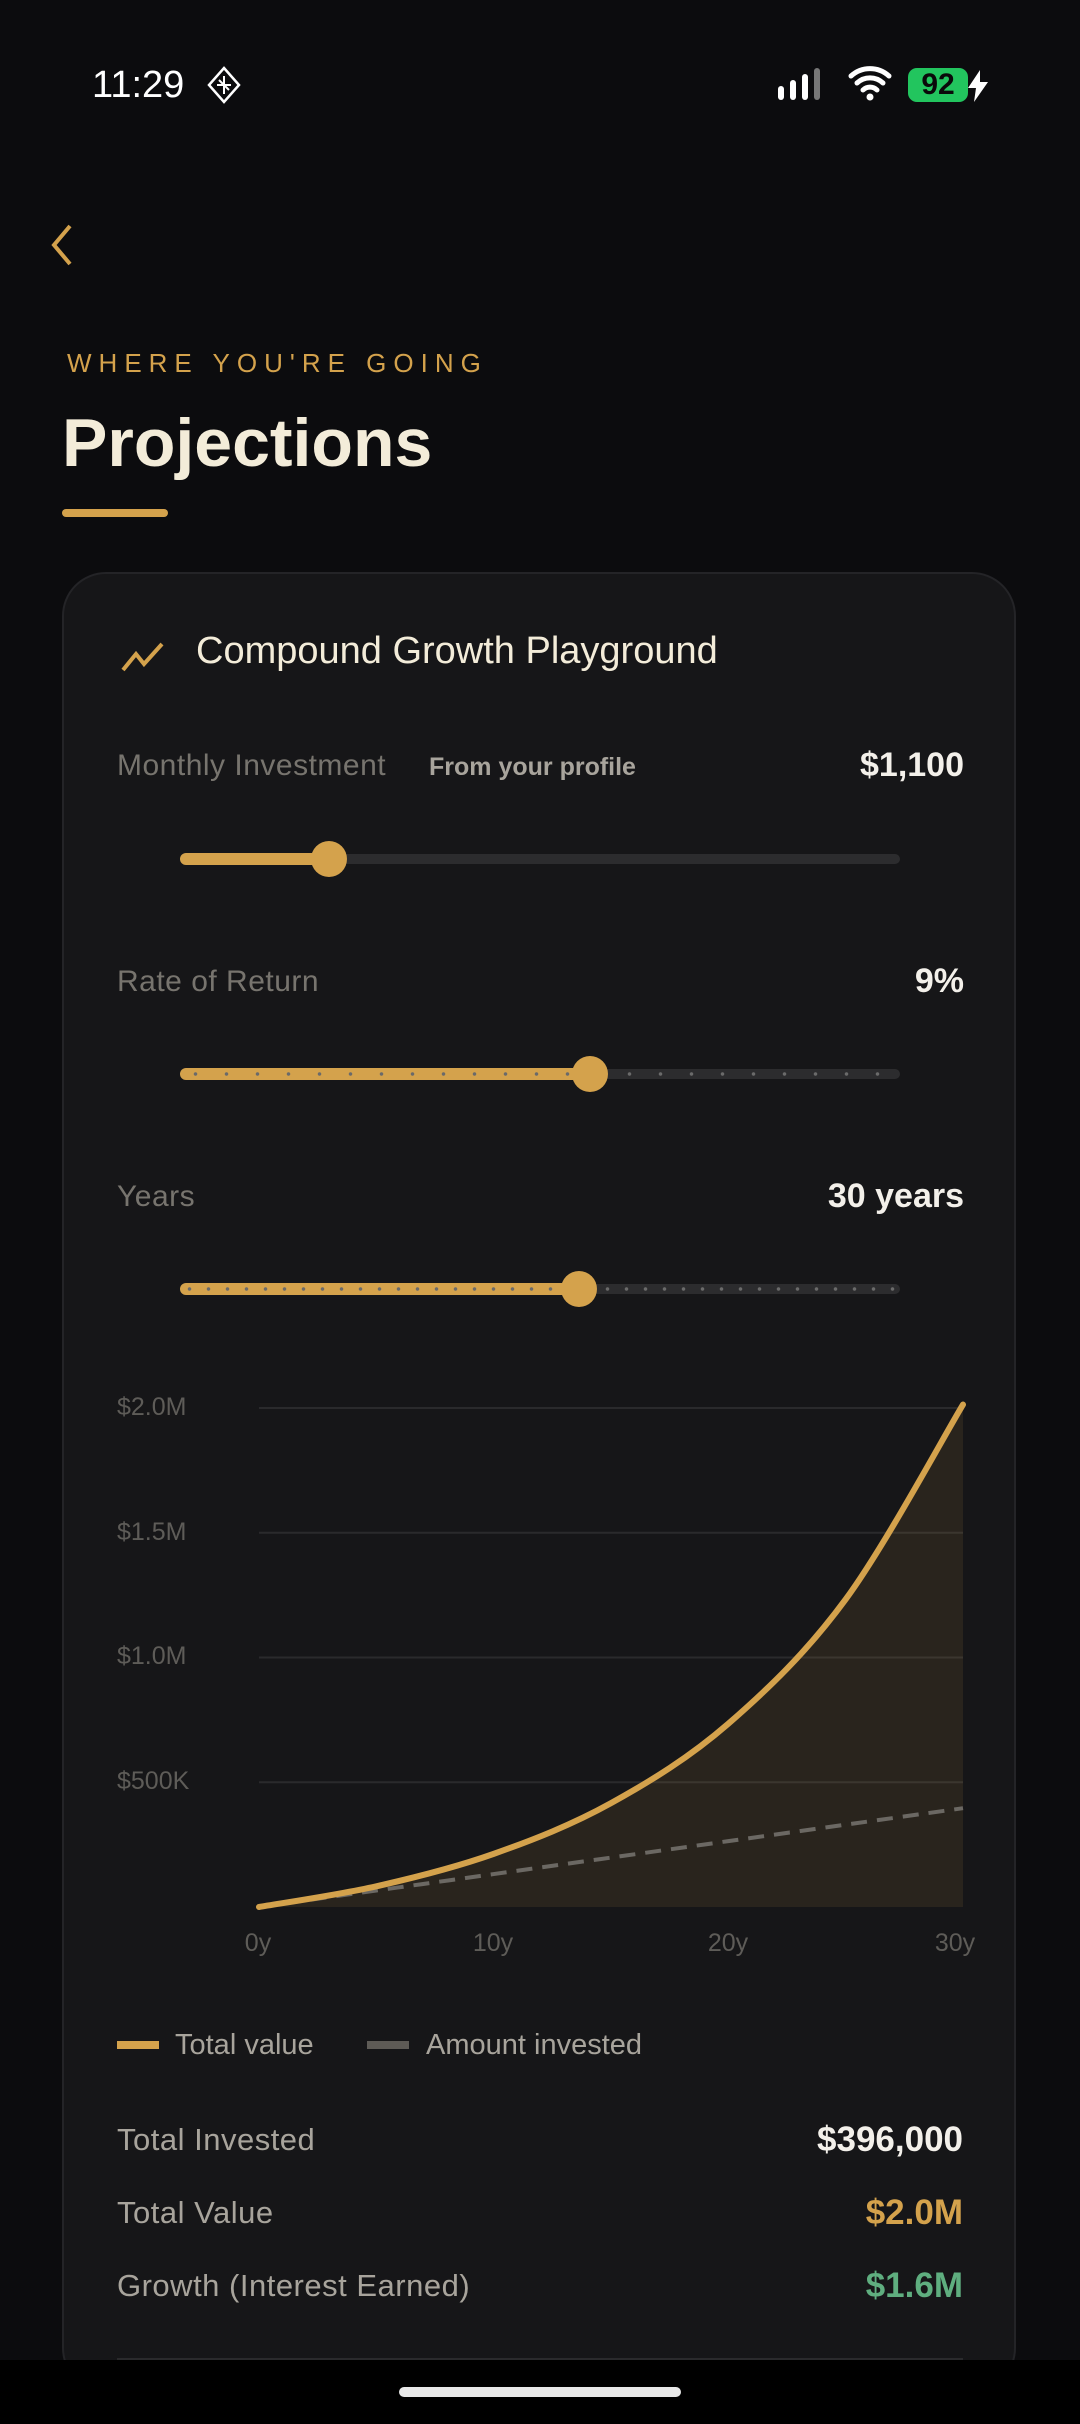 This screenshot has width=1080, height=2424. I want to click on x-tick-label: 30y, so click(955, 1943).